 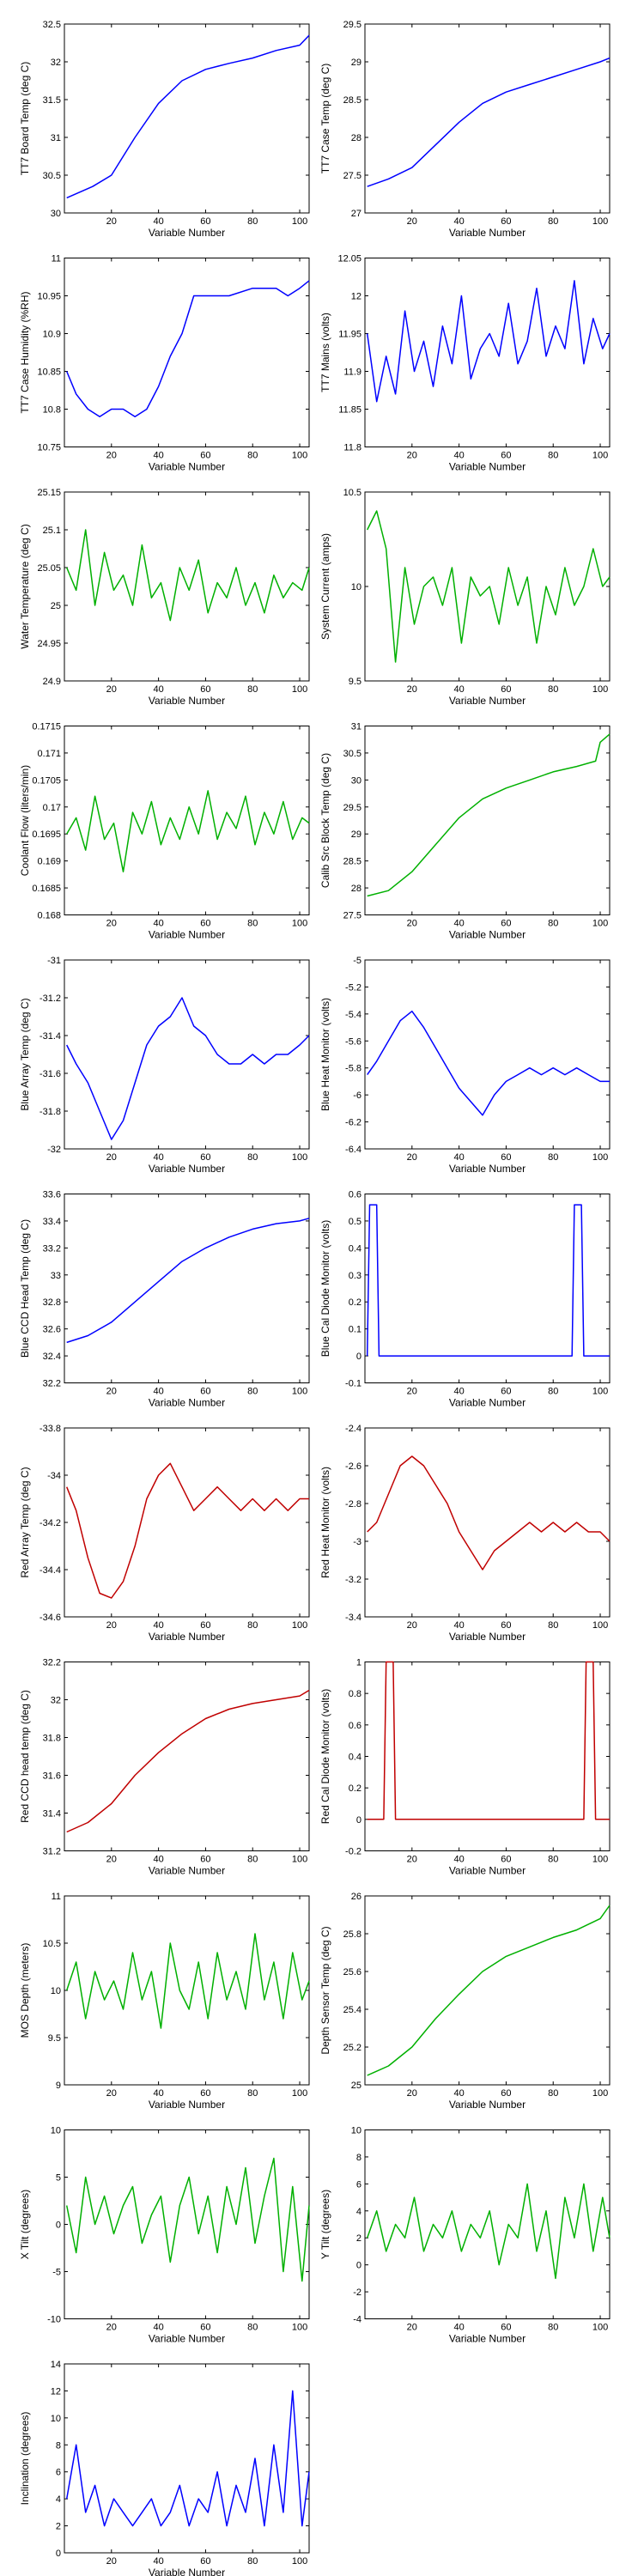 I want to click on y-axis-label: Blue Heat Monitor (volts), so click(x=325, y=1054).